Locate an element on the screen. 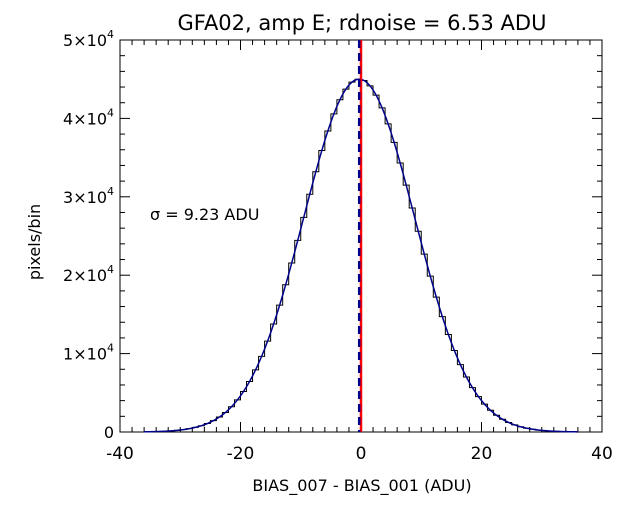 This screenshot has height=512, width=640. x-tick-label: 0 is located at coordinates (361, 454).